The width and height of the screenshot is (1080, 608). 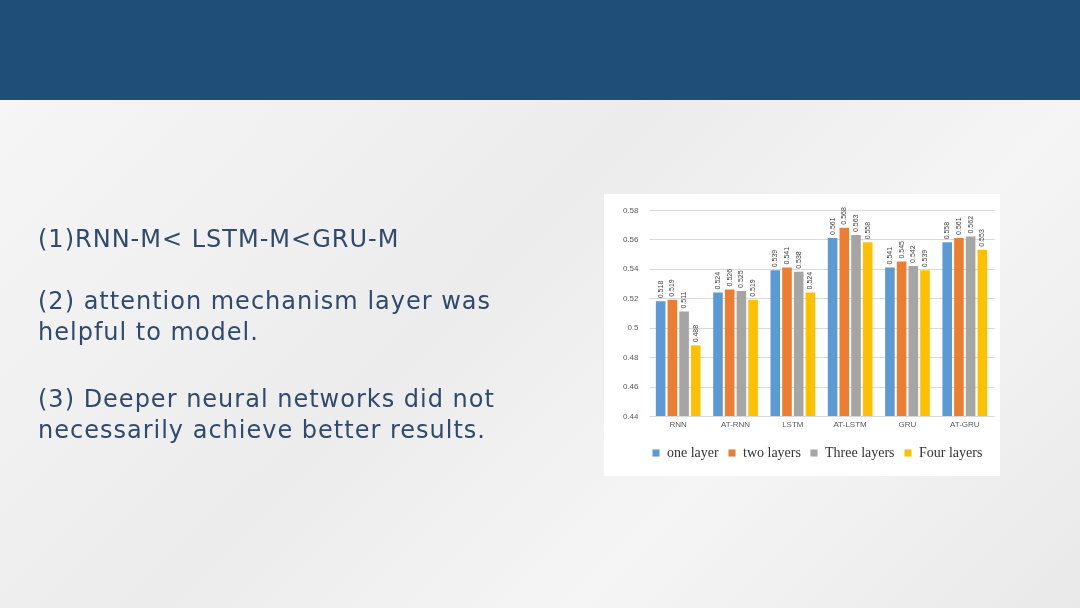 What do you see at coordinates (793, 424) in the screenshot?
I see `x-tick-label: LSTM` at bounding box center [793, 424].